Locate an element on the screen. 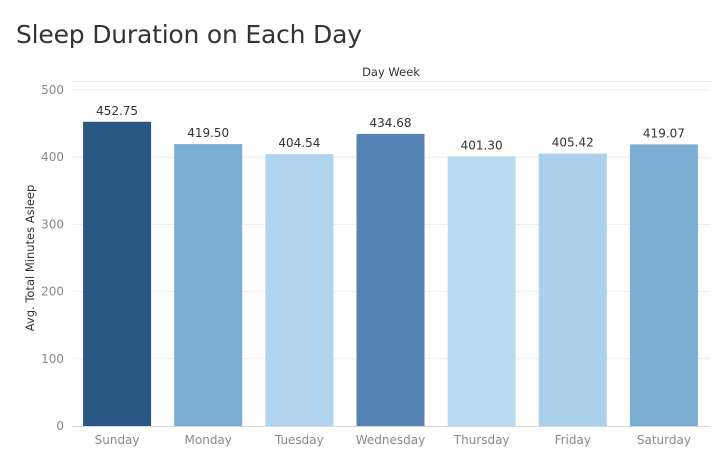  y-axis-title: Avg. Total Minutes Asleep is located at coordinates (30, 258).